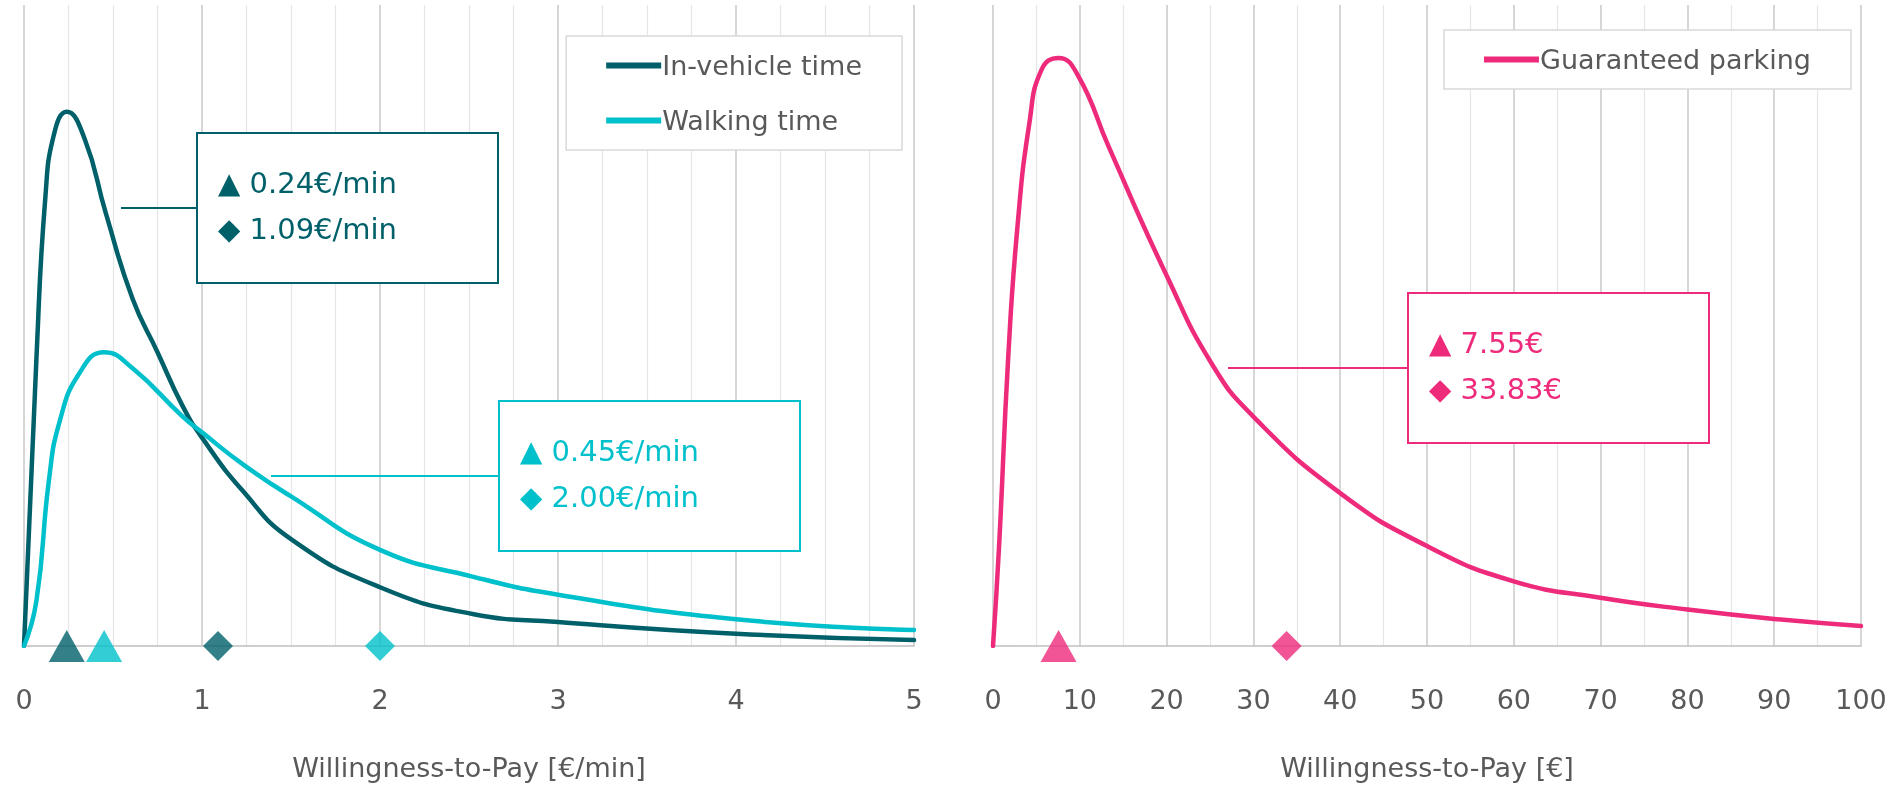  What do you see at coordinates (202, 699) in the screenshot?
I see `x-tick-label: 1` at bounding box center [202, 699].